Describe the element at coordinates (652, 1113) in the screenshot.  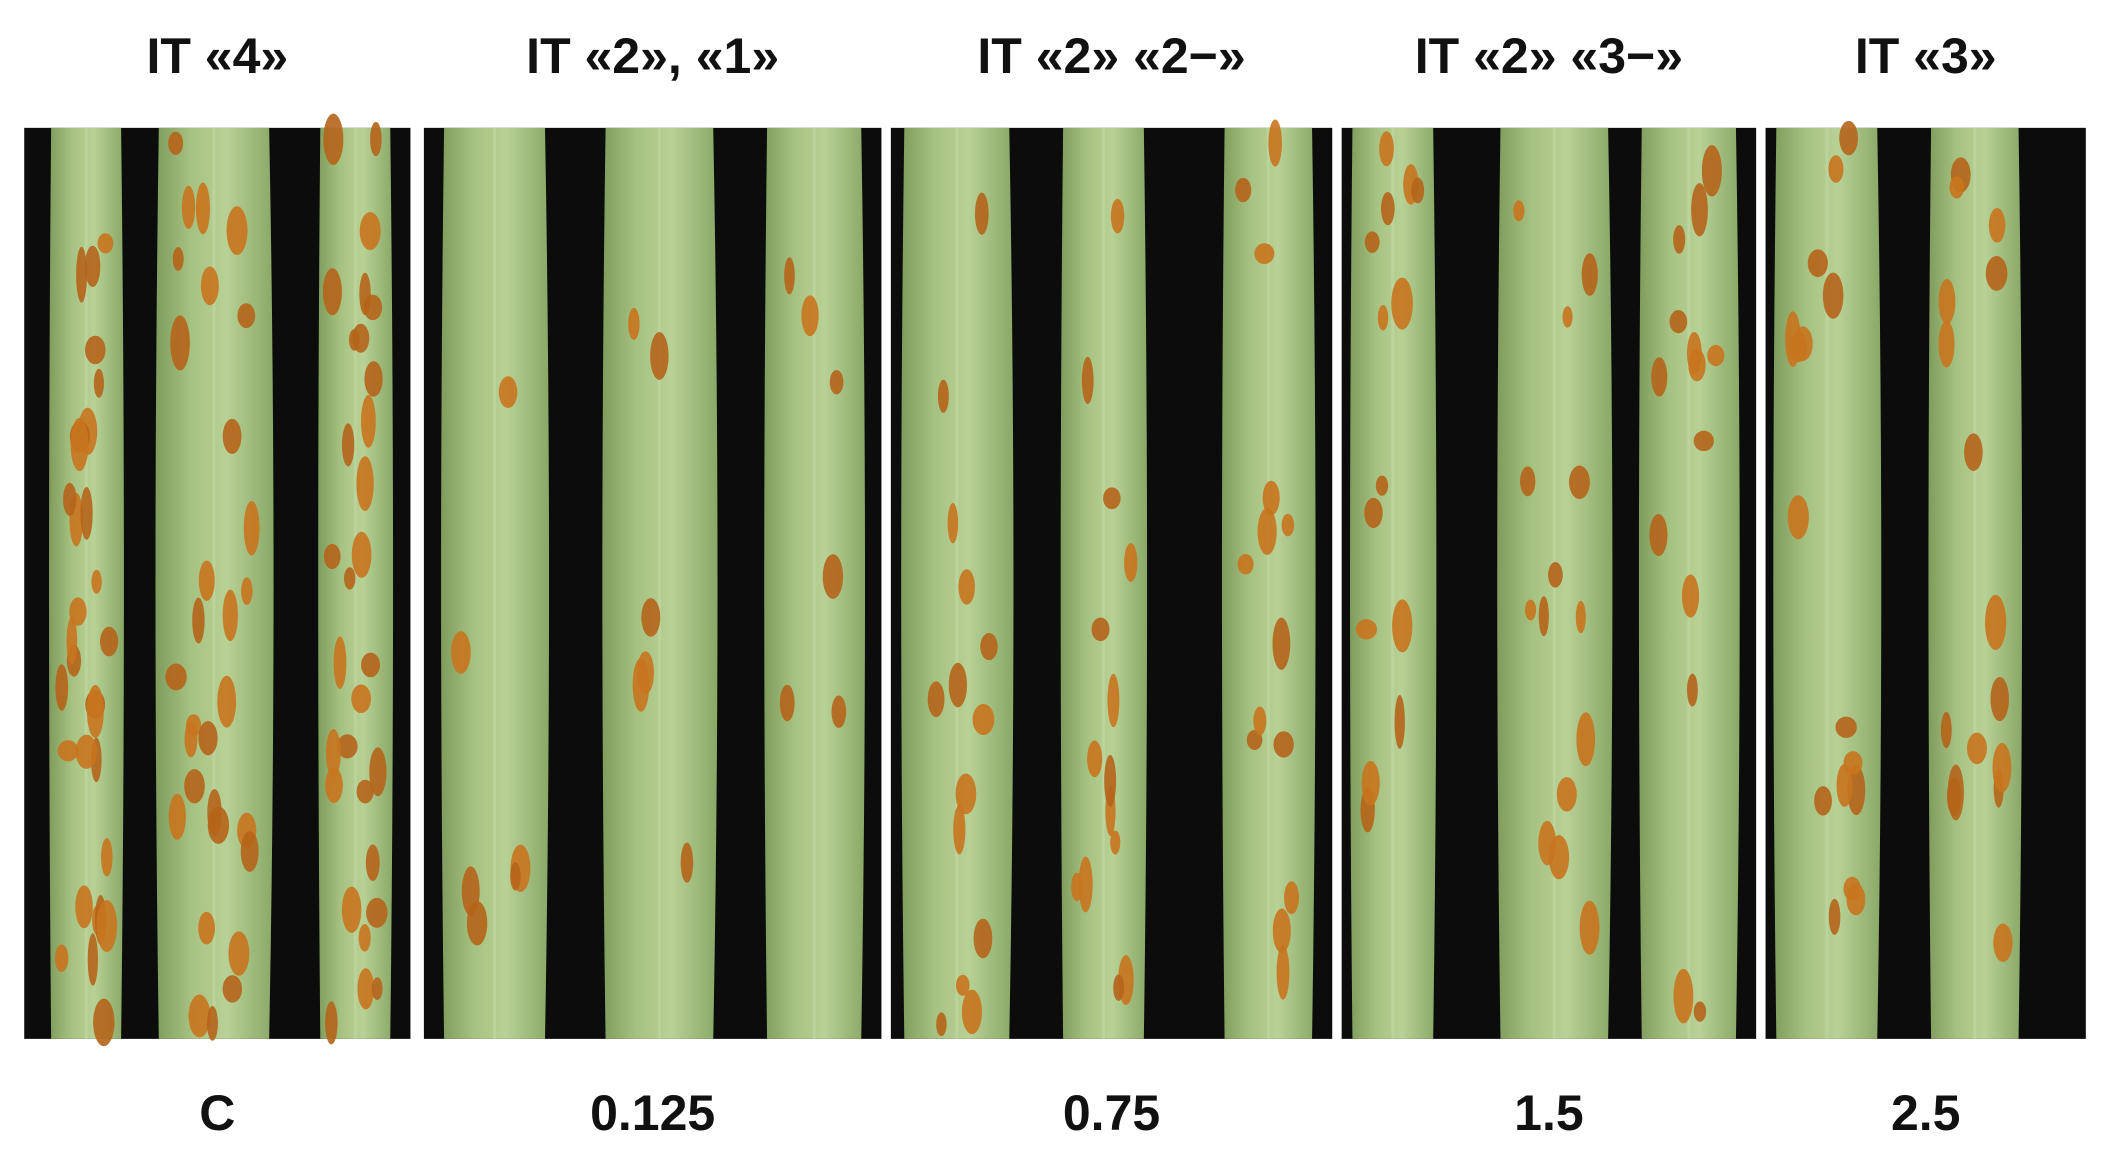
I see `treatment-label: 0.125` at that location.